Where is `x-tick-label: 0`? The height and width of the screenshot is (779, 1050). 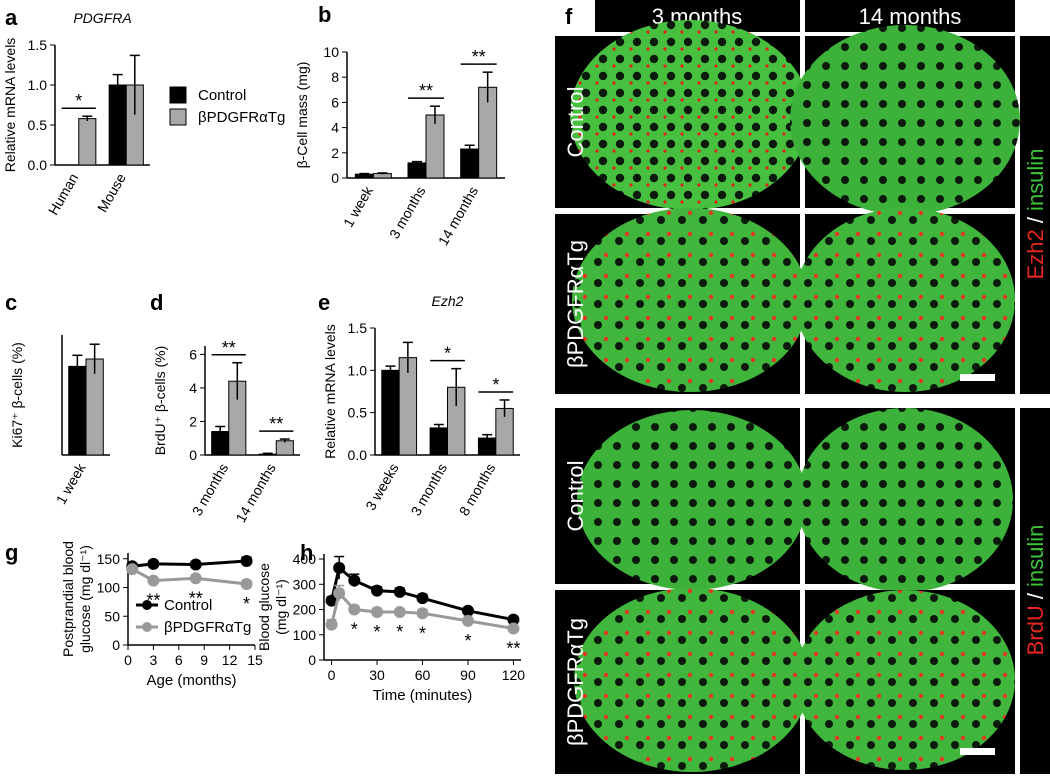
x-tick-label: 0 is located at coordinates (128, 660).